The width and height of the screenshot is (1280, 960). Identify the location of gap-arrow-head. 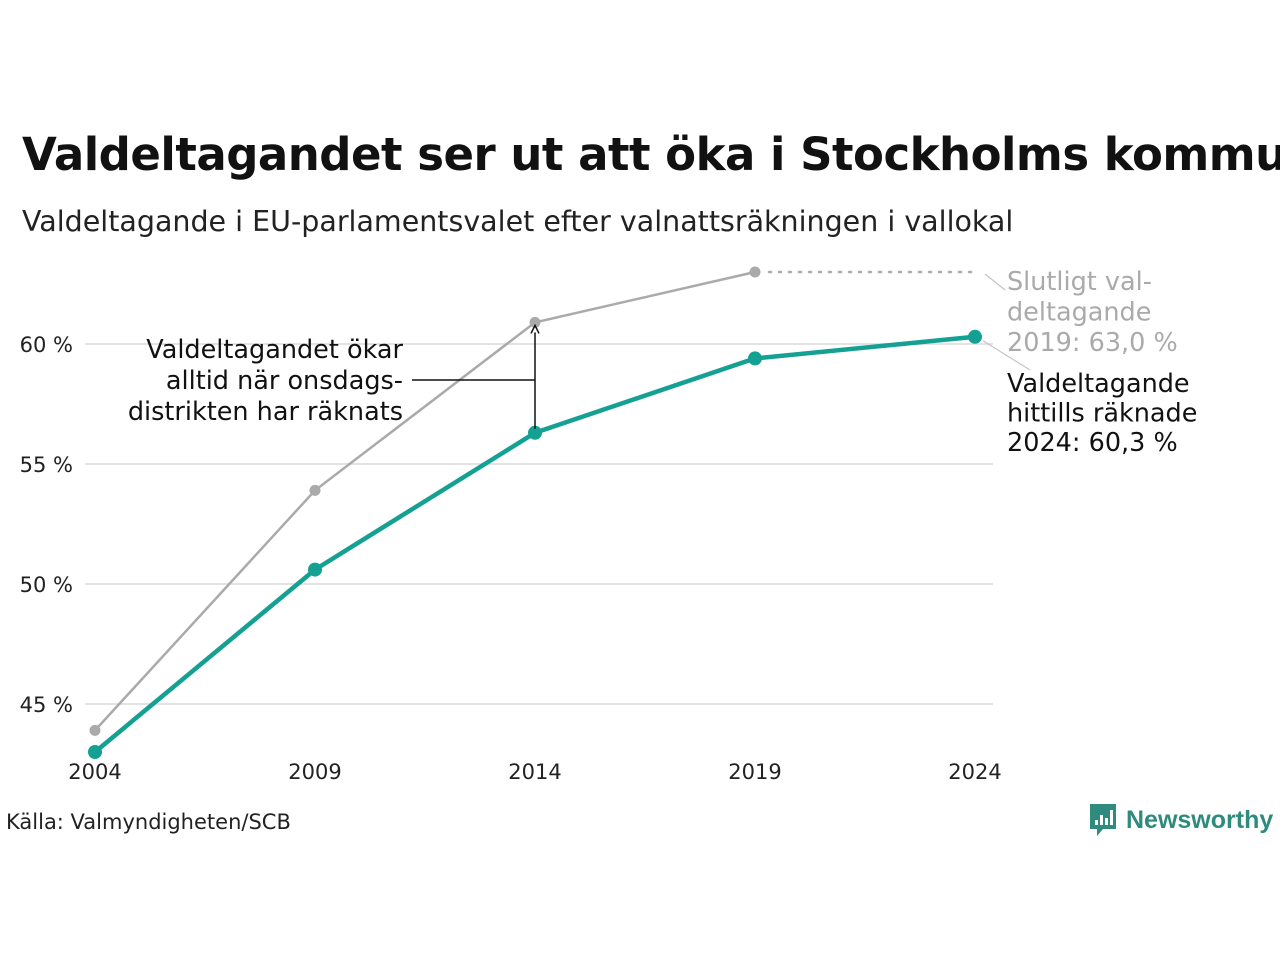
(535, 328).